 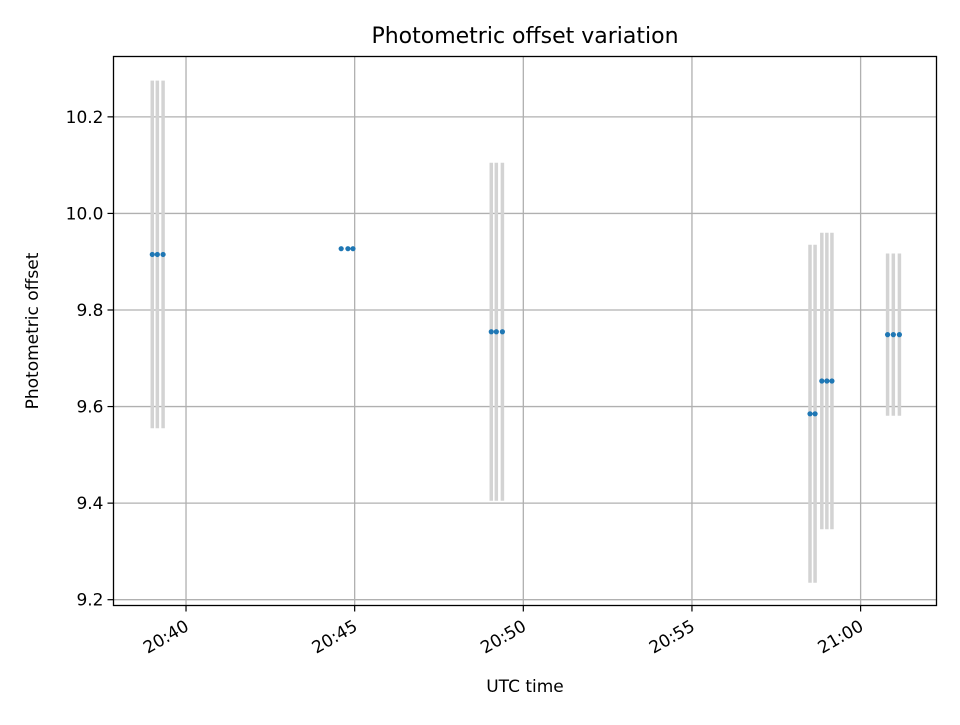 What do you see at coordinates (166, 638) in the screenshot?
I see `x-tick-label: 20:40` at bounding box center [166, 638].